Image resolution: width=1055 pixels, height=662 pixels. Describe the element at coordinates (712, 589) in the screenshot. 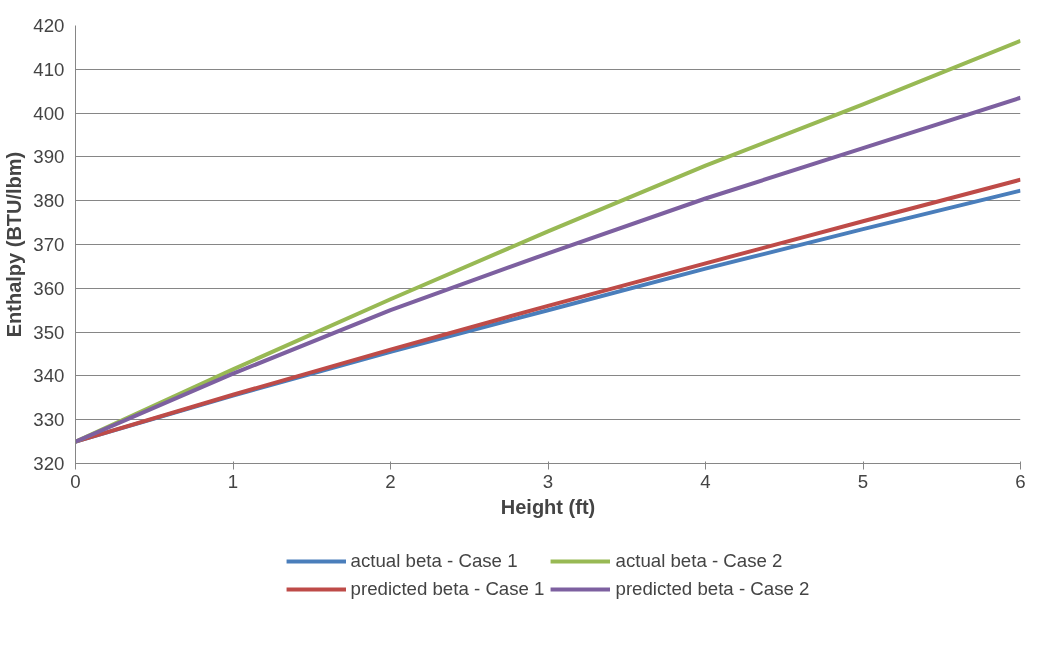

I see `legend-label: predicted beta - Case 2` at that location.